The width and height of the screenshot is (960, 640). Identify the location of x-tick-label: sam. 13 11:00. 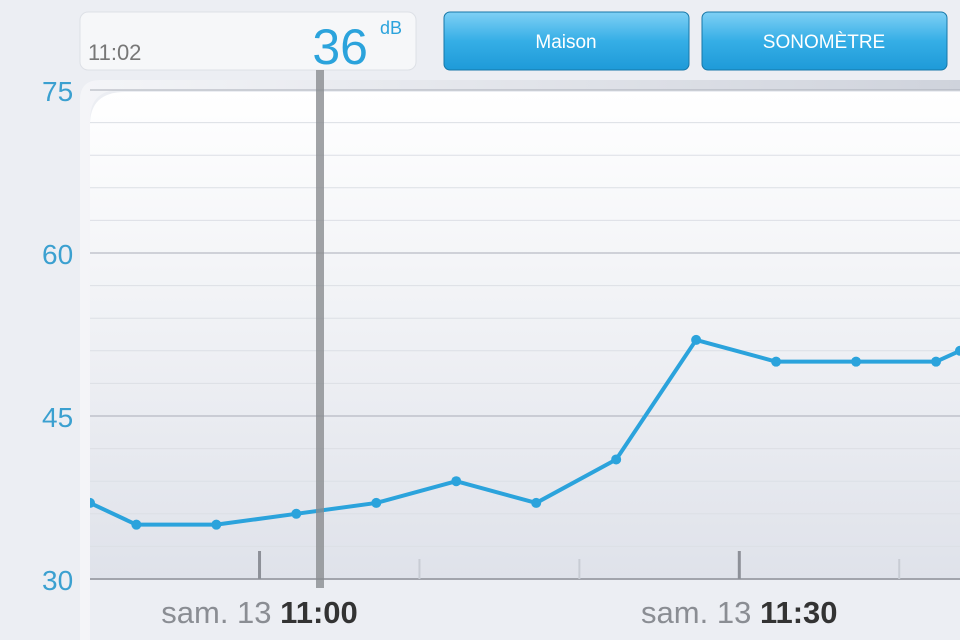
(259, 612).